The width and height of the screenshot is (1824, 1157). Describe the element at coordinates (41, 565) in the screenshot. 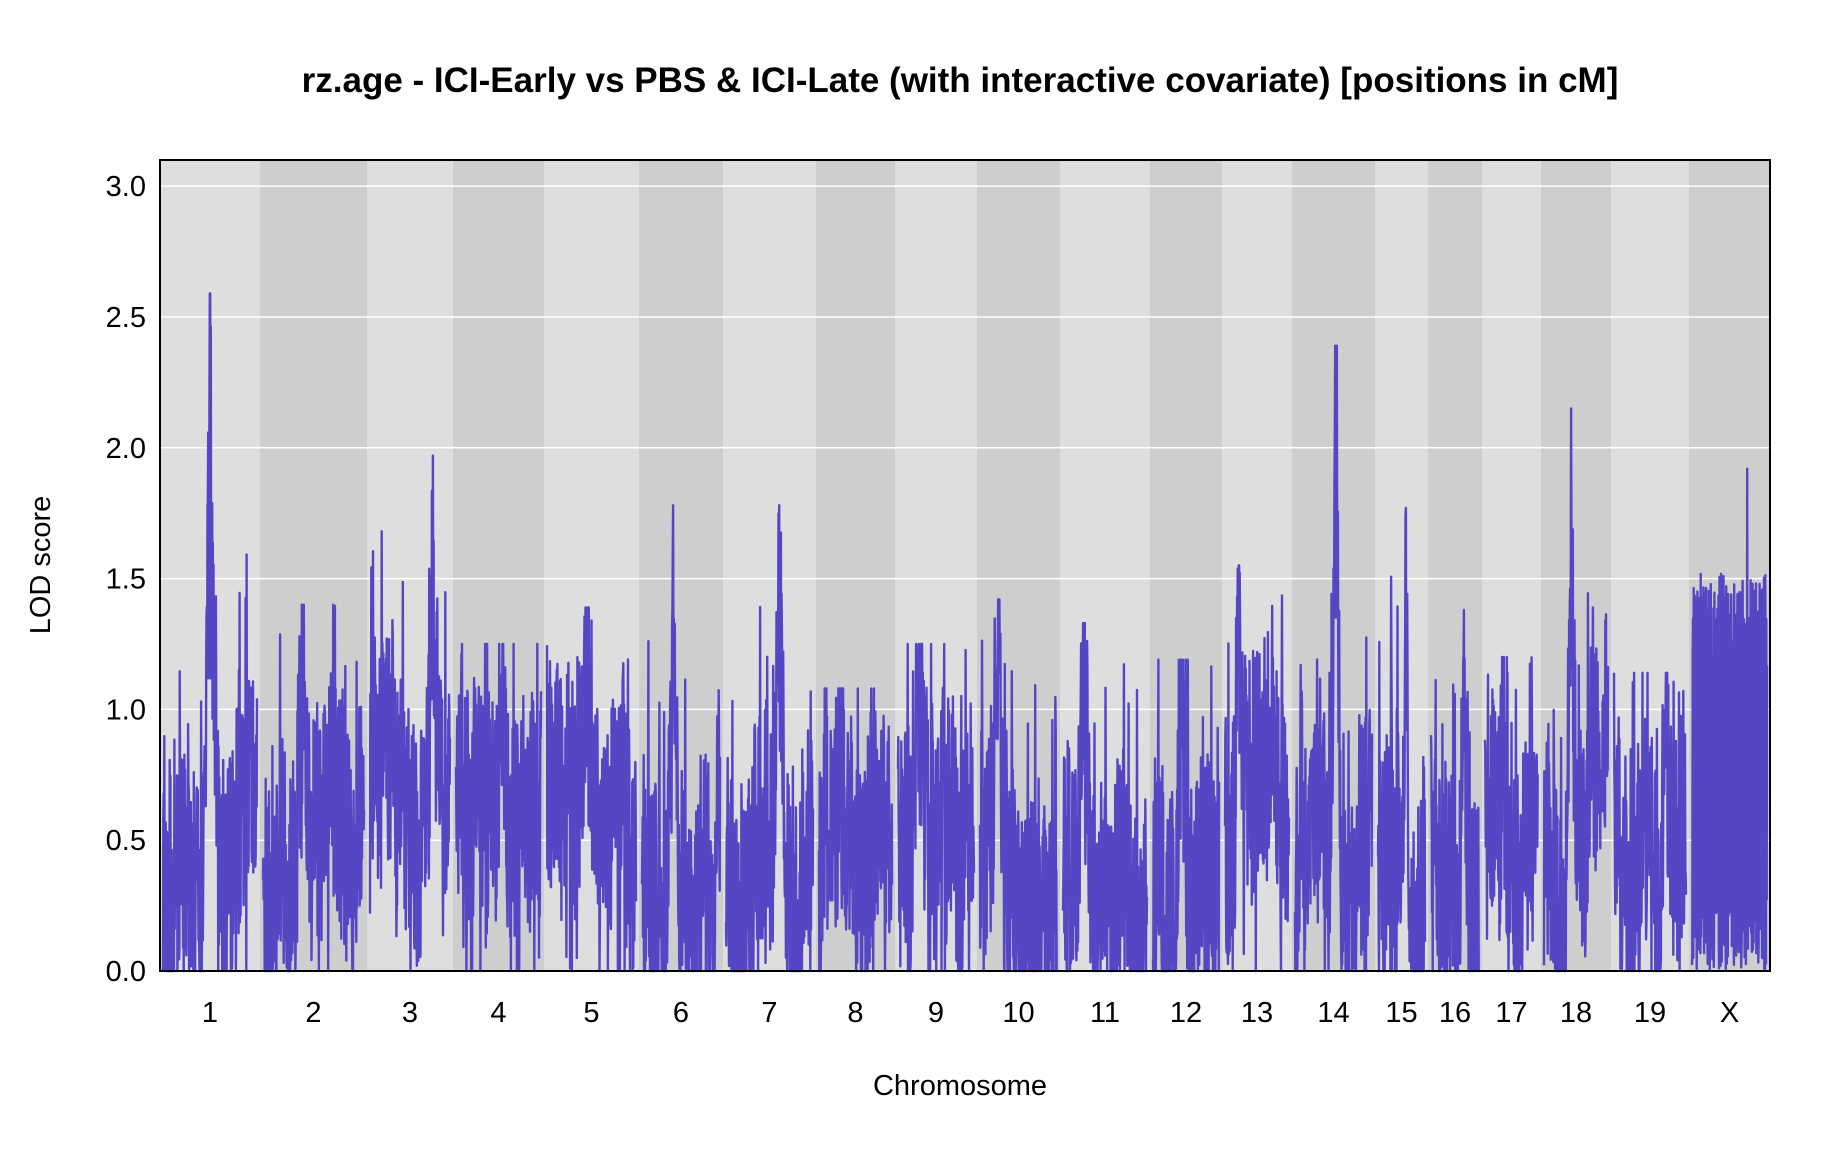

I see `y-axis-label: LOD score` at that location.